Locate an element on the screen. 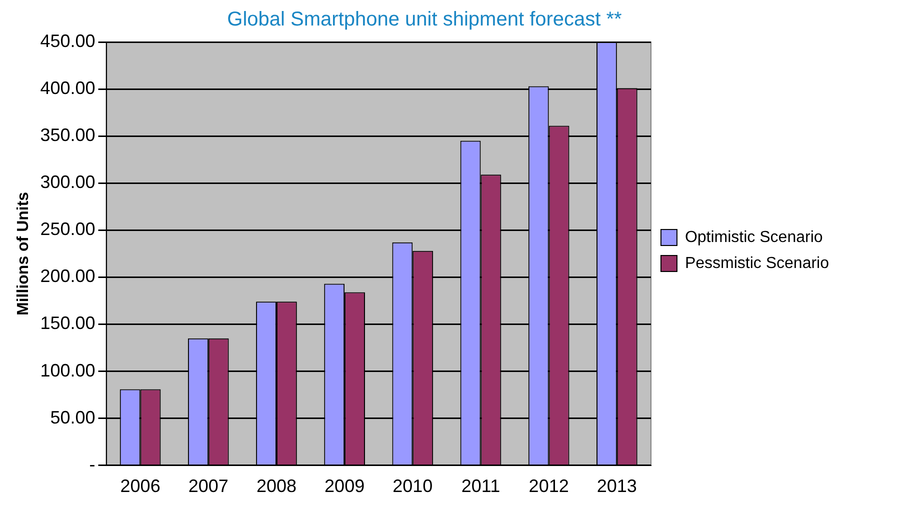 This screenshot has width=899, height=511. y-tick-label: 300.00 is located at coordinates (68, 182).